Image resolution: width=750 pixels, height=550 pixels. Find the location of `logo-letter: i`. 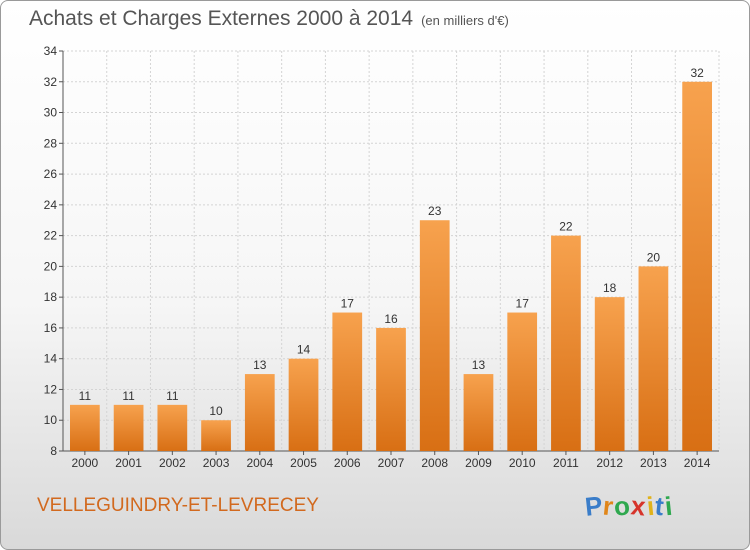

logo-letter: i is located at coordinates (669, 506).